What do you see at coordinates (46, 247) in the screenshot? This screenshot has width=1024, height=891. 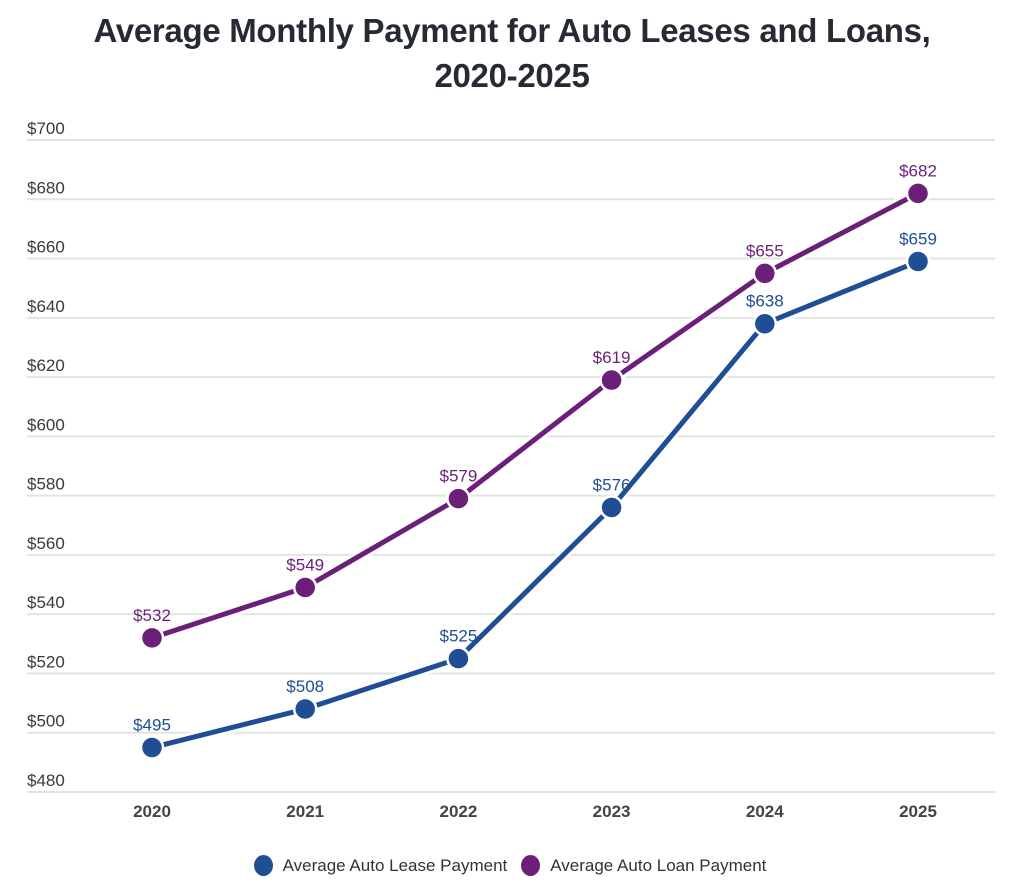 I see `y-tick-label: $660` at bounding box center [46, 247].